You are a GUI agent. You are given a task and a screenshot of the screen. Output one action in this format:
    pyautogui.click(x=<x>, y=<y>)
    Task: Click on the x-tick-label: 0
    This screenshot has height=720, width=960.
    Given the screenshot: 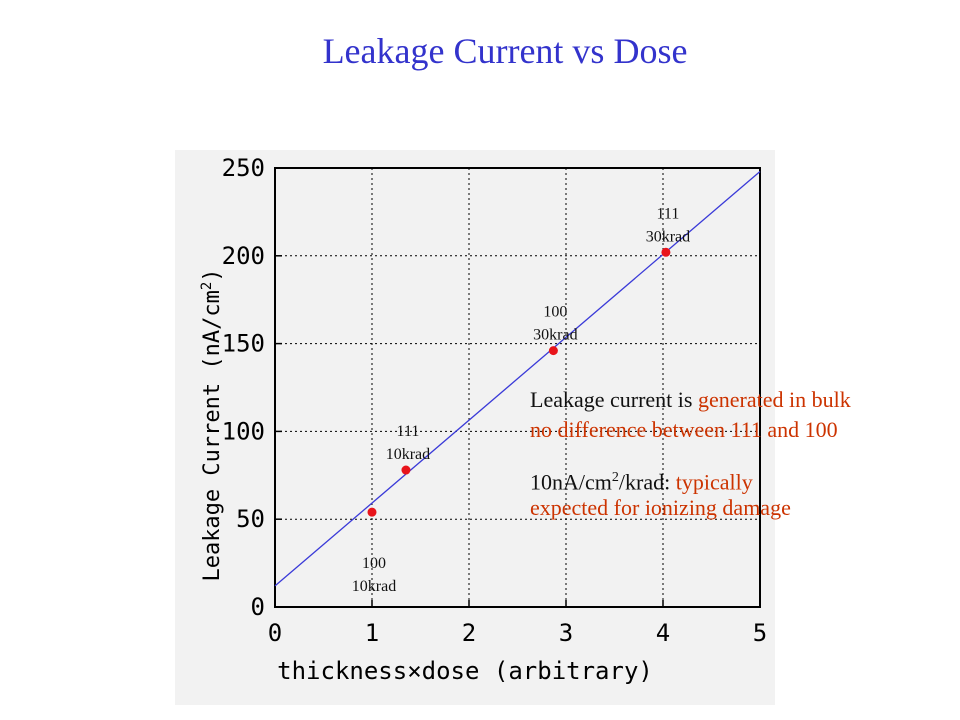 What is the action you would take?
    pyautogui.click(x=275, y=633)
    